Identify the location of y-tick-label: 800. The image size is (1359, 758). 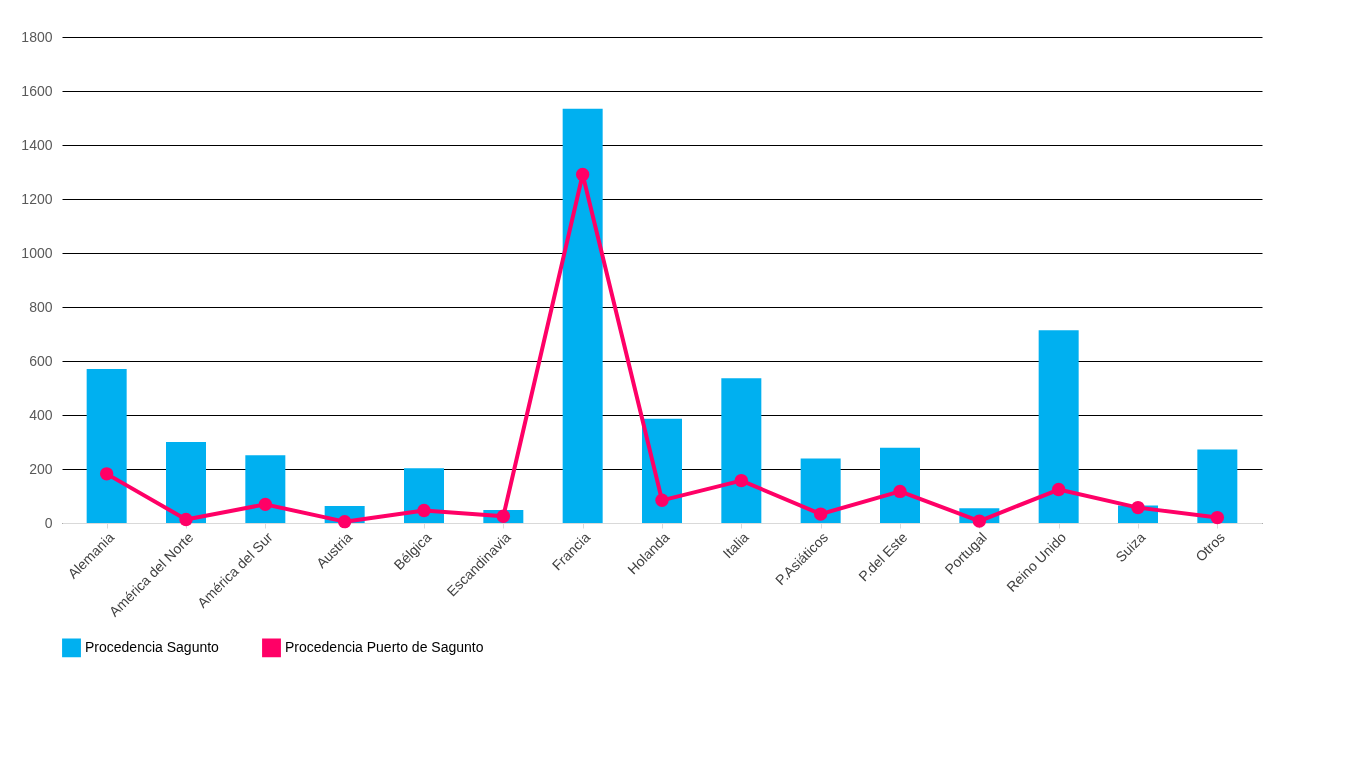
(41, 306).